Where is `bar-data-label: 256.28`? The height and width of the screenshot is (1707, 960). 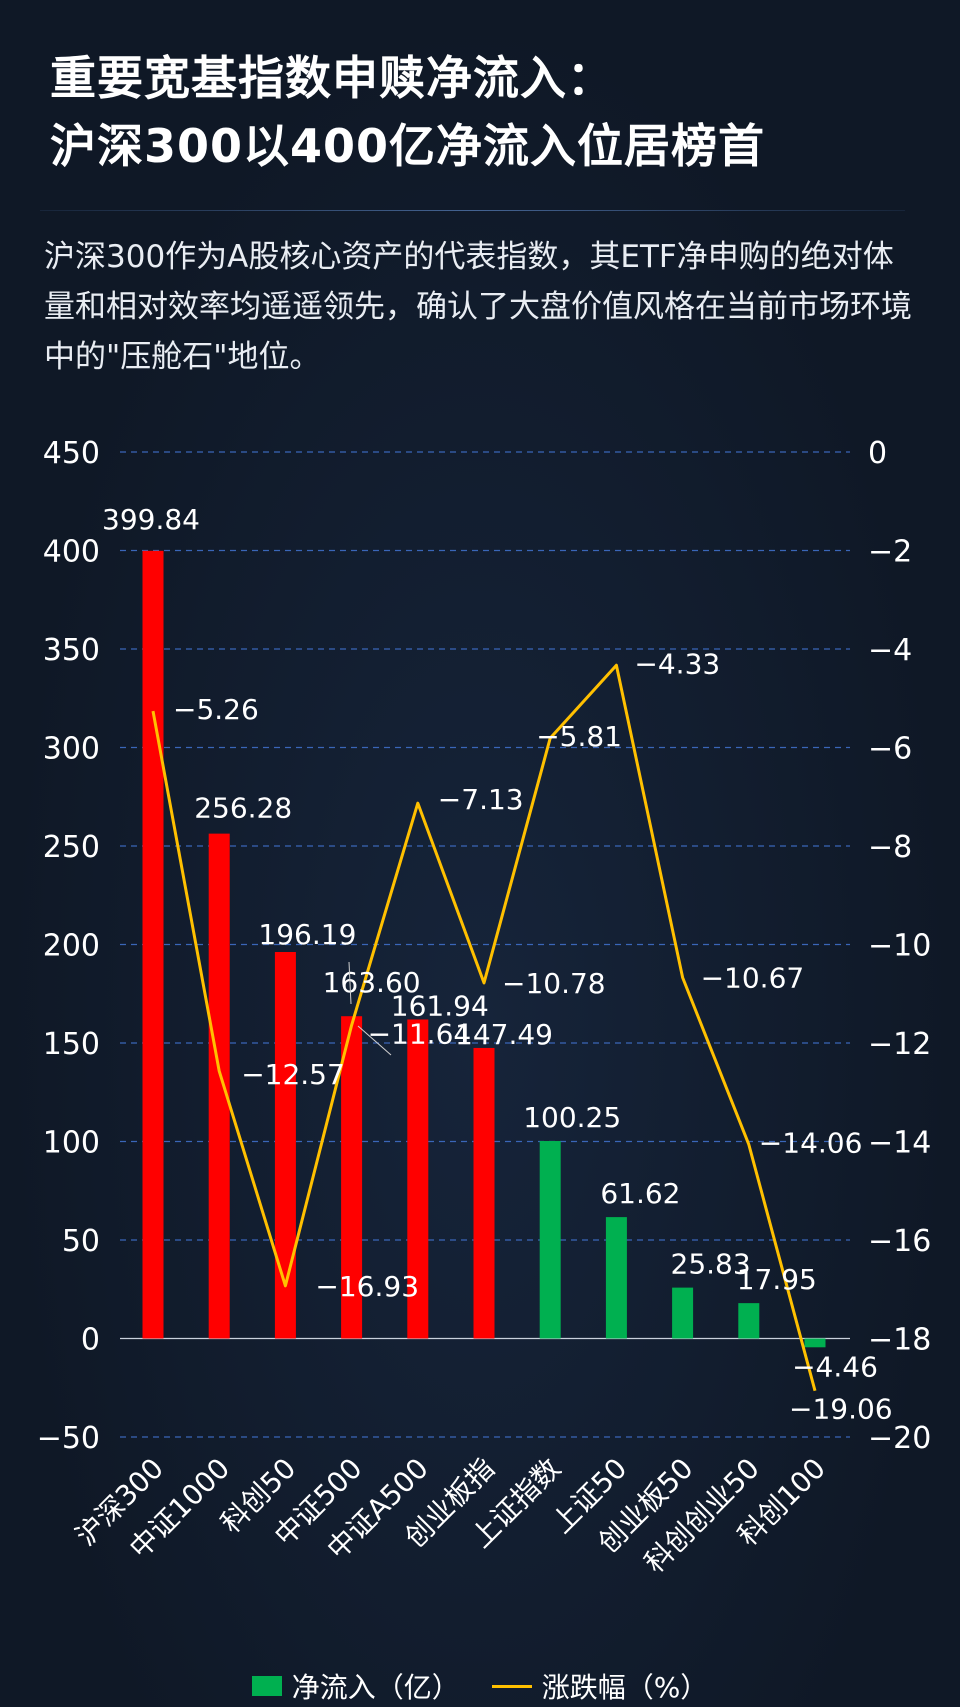 bar-data-label: 256.28 is located at coordinates (243, 808).